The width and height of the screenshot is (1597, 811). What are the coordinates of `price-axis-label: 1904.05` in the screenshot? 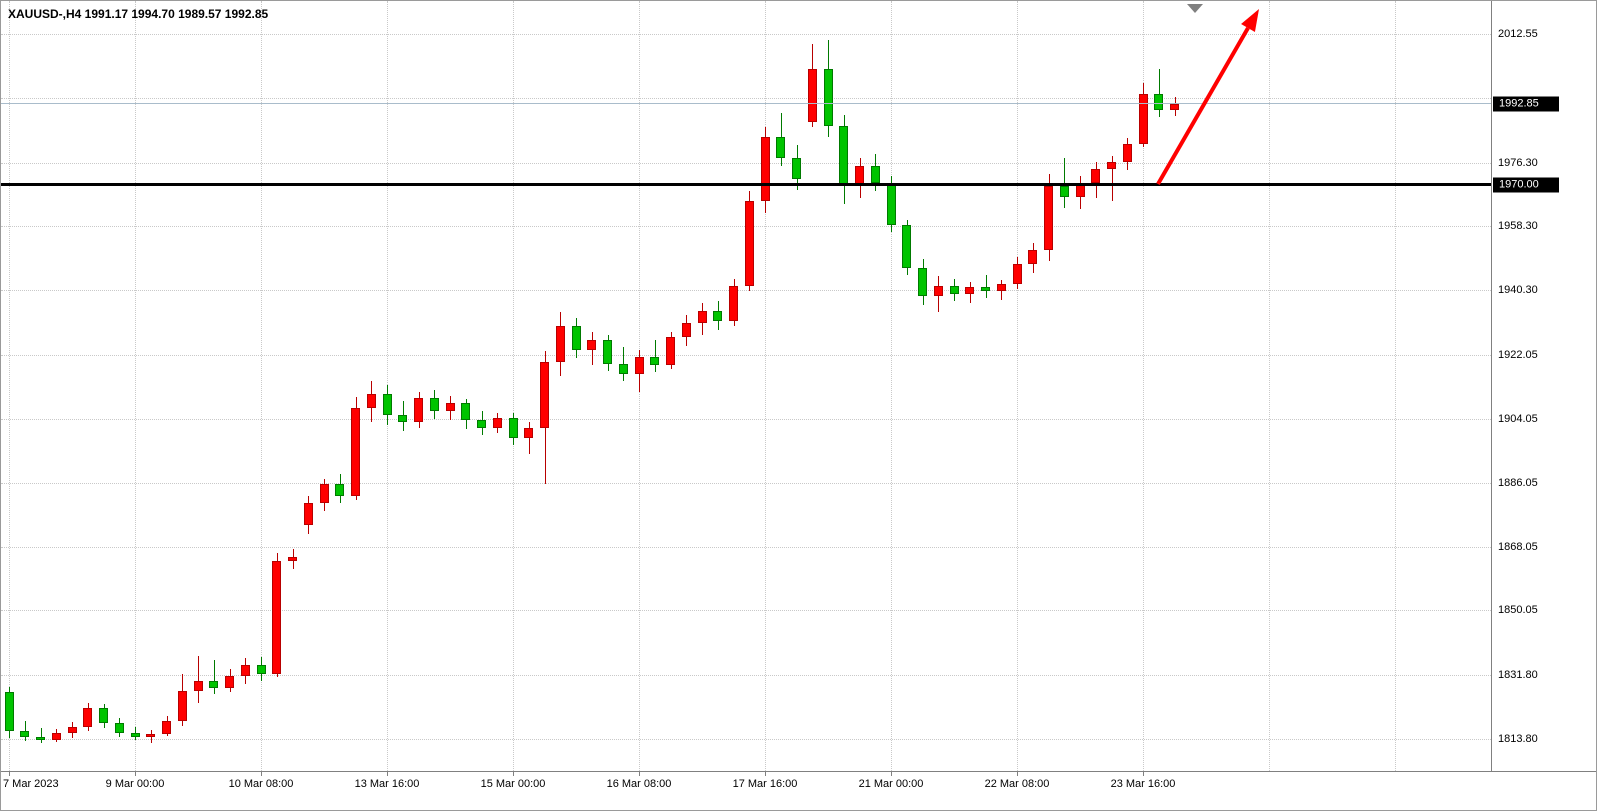 It's located at (1518, 418).